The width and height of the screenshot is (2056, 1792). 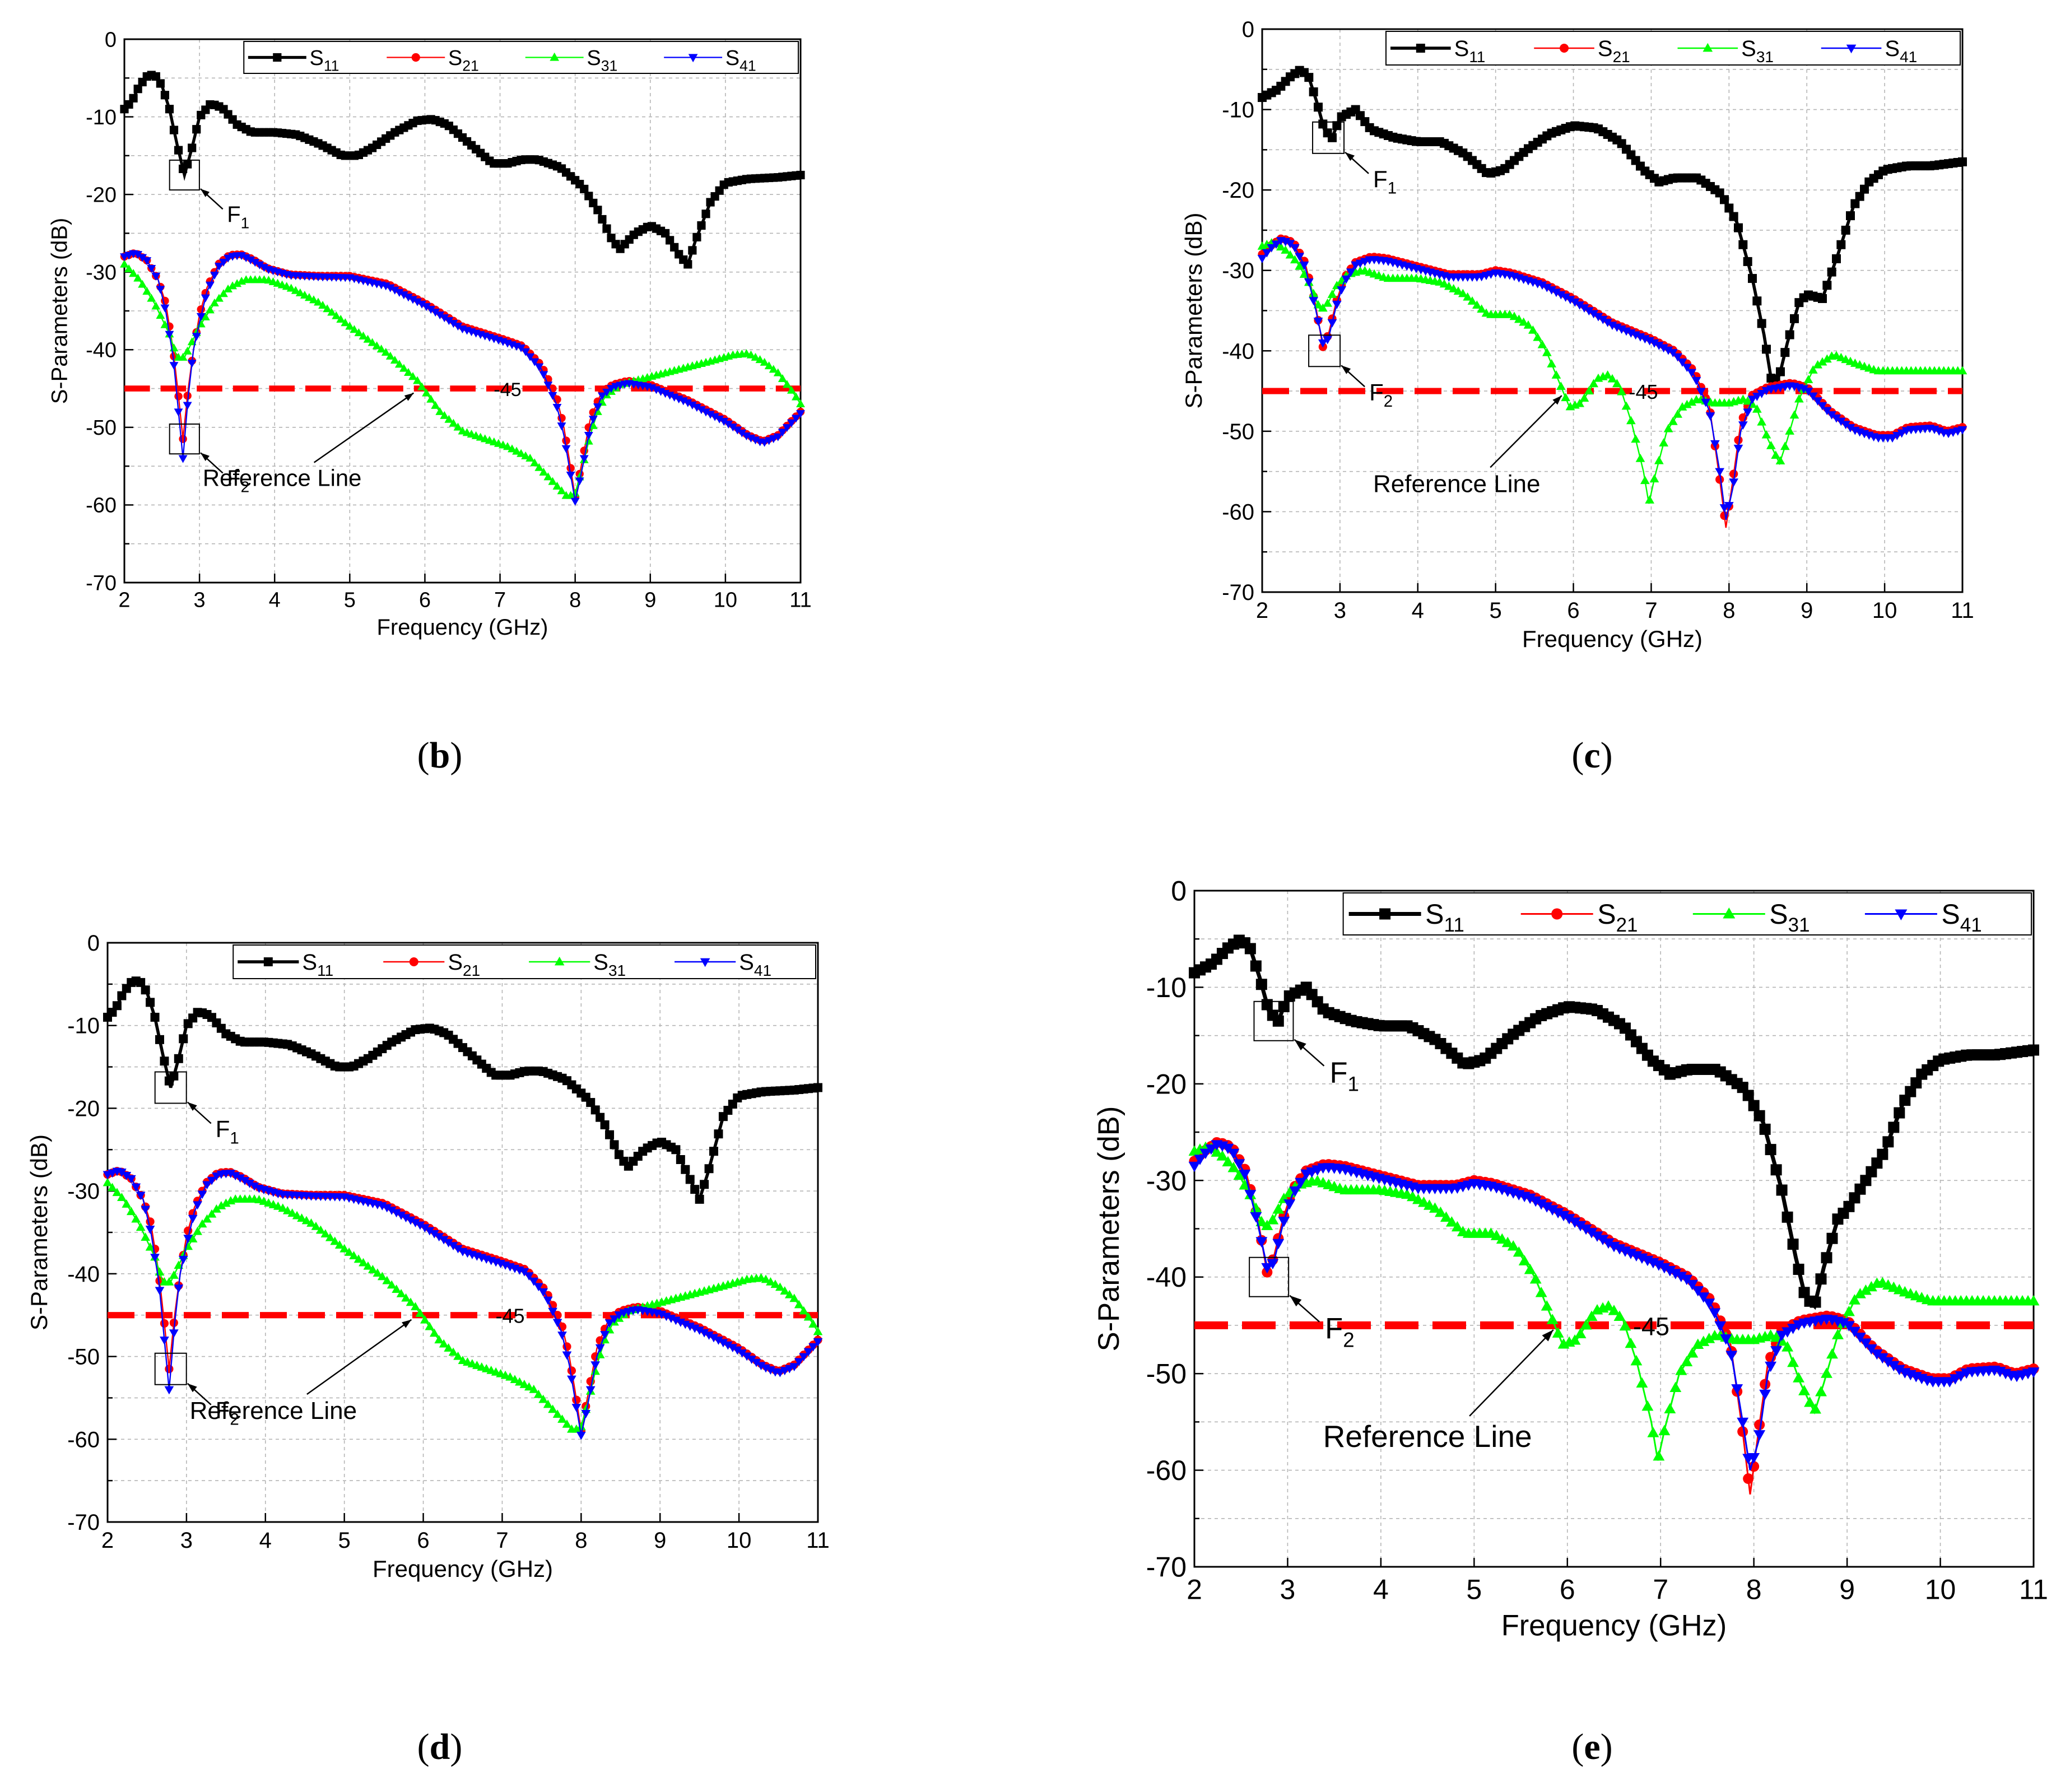 What do you see at coordinates (755, 964) in the screenshot?
I see `legend-label-3: S41` at bounding box center [755, 964].